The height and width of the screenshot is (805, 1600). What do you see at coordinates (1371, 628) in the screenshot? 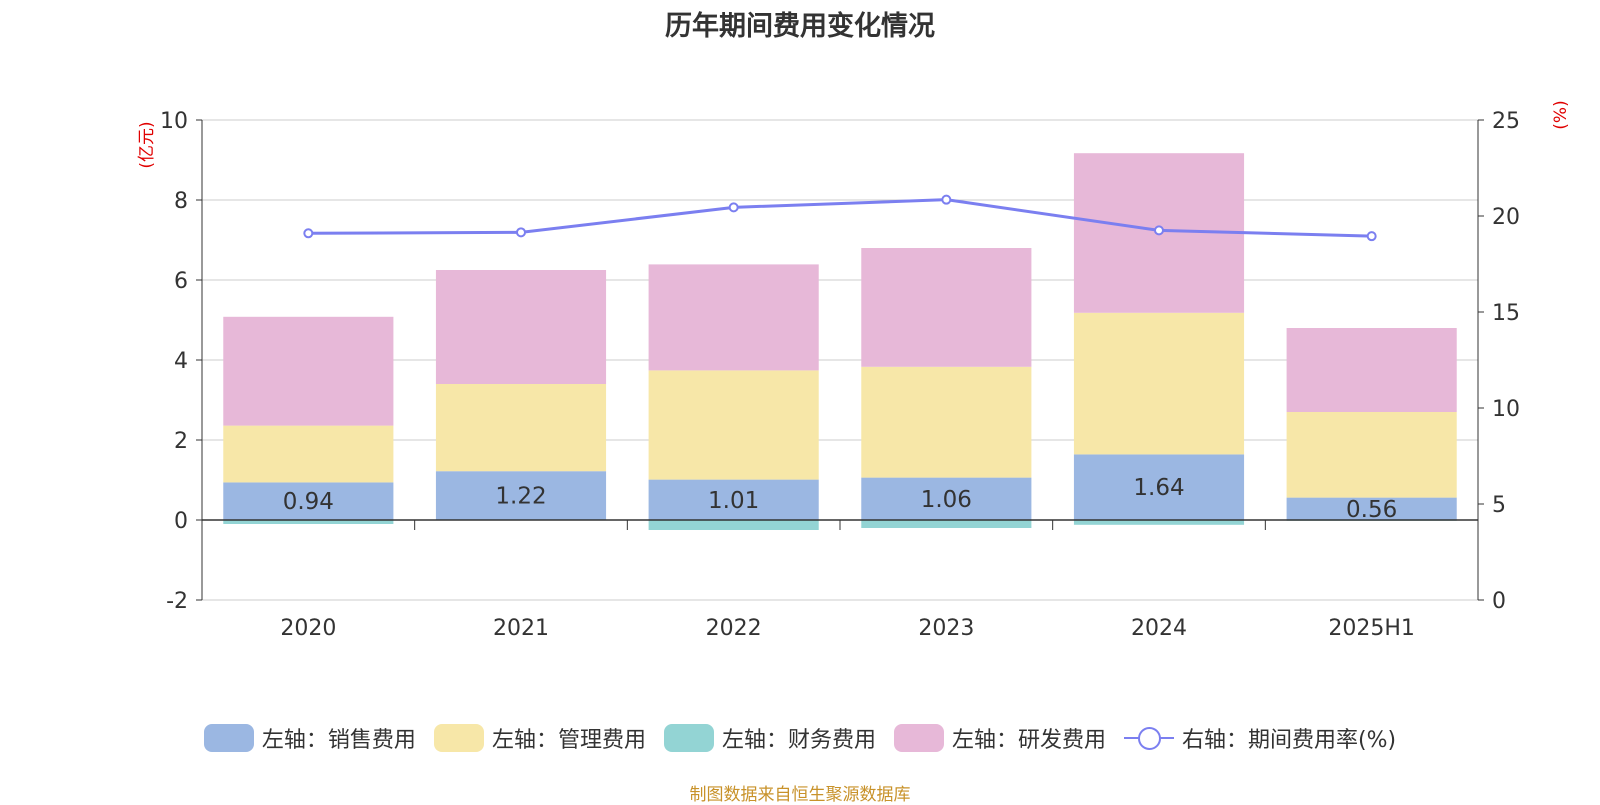
I see `x-tick-label: 2025H1` at bounding box center [1371, 628].